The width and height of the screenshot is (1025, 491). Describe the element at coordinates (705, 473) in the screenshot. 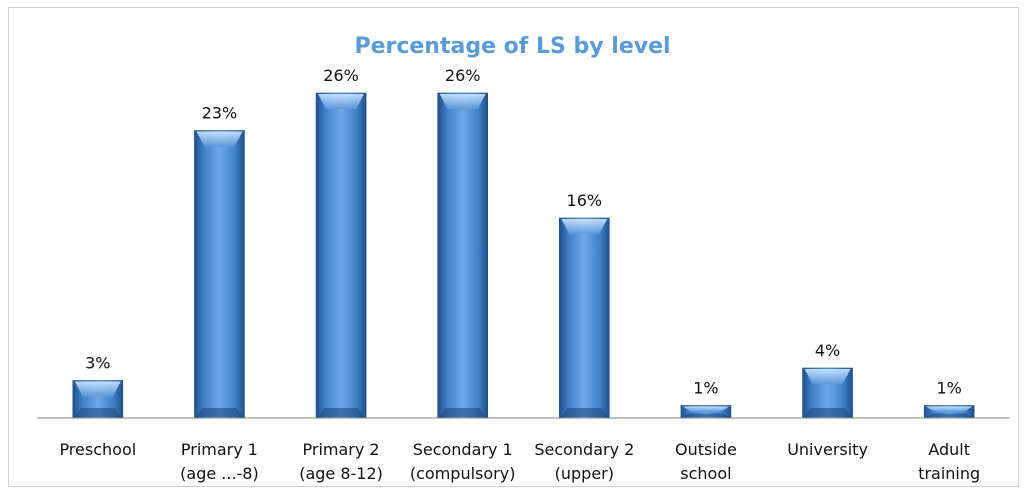

I see `category-label: school` at that location.